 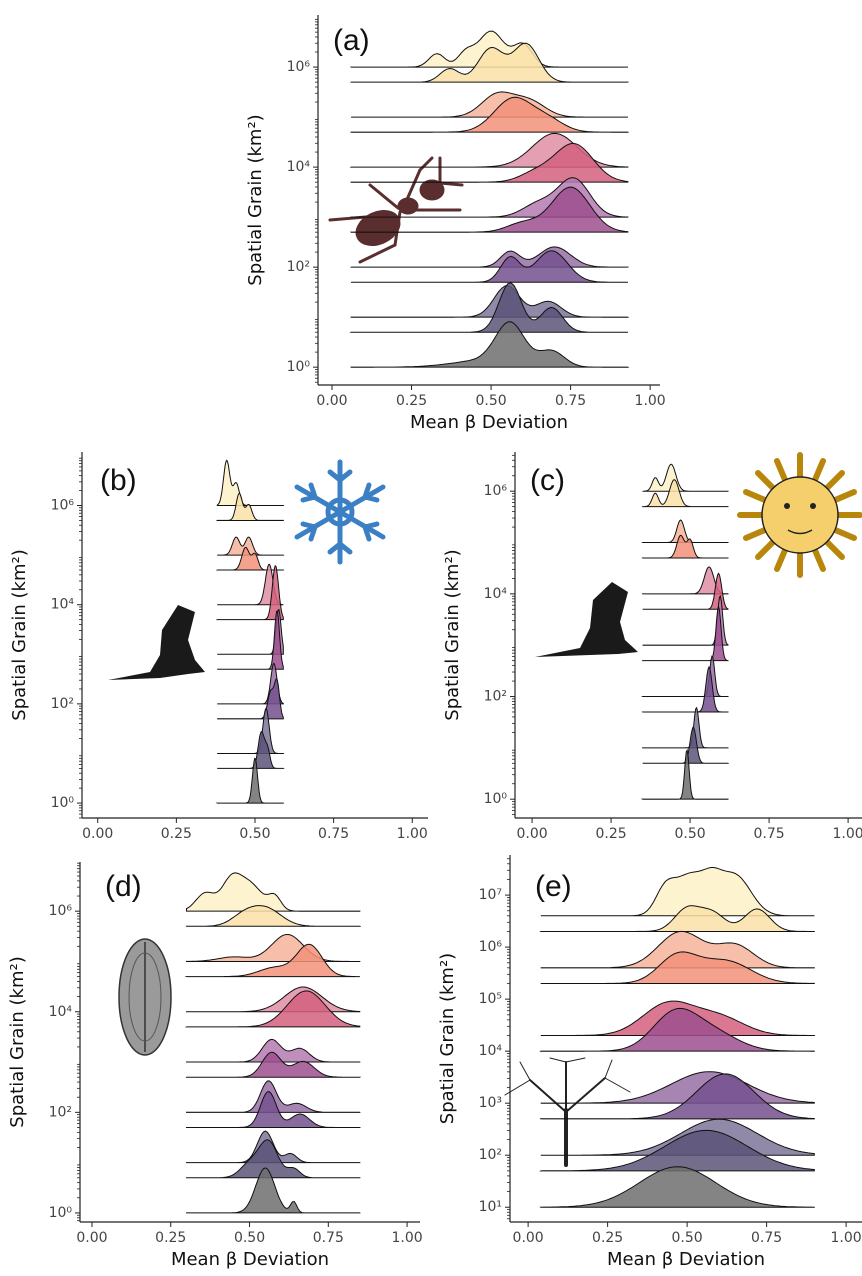 I want to click on ant-icon, so click(x=396, y=210).